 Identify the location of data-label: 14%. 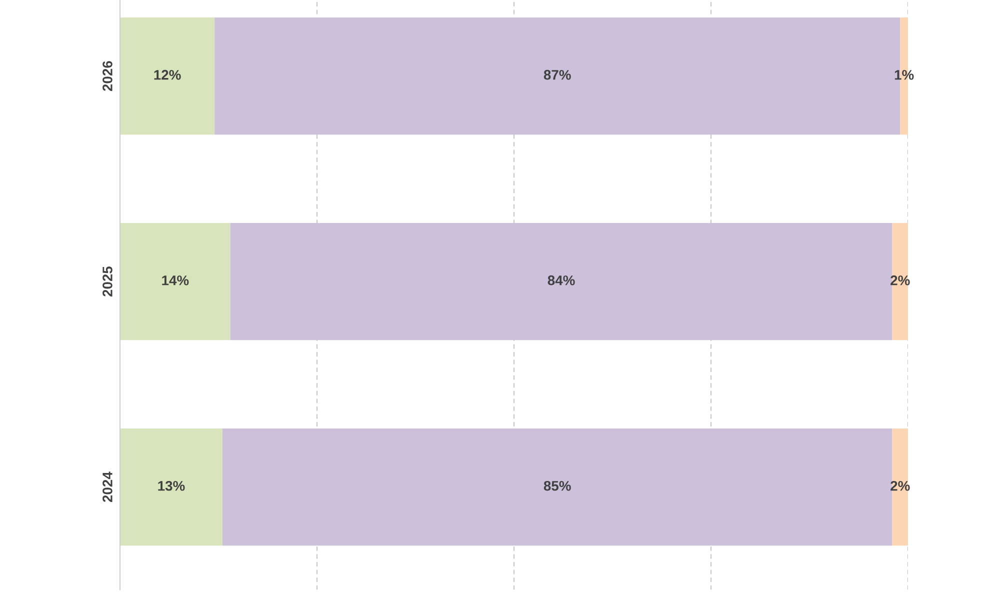
(175, 280).